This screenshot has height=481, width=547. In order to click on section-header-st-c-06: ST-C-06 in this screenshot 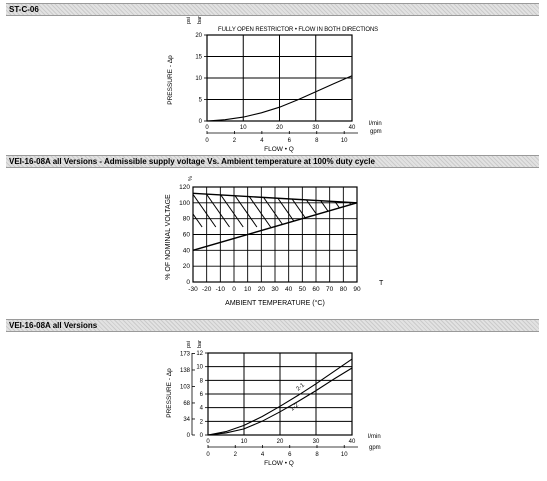, I will do `click(272, 9)`.